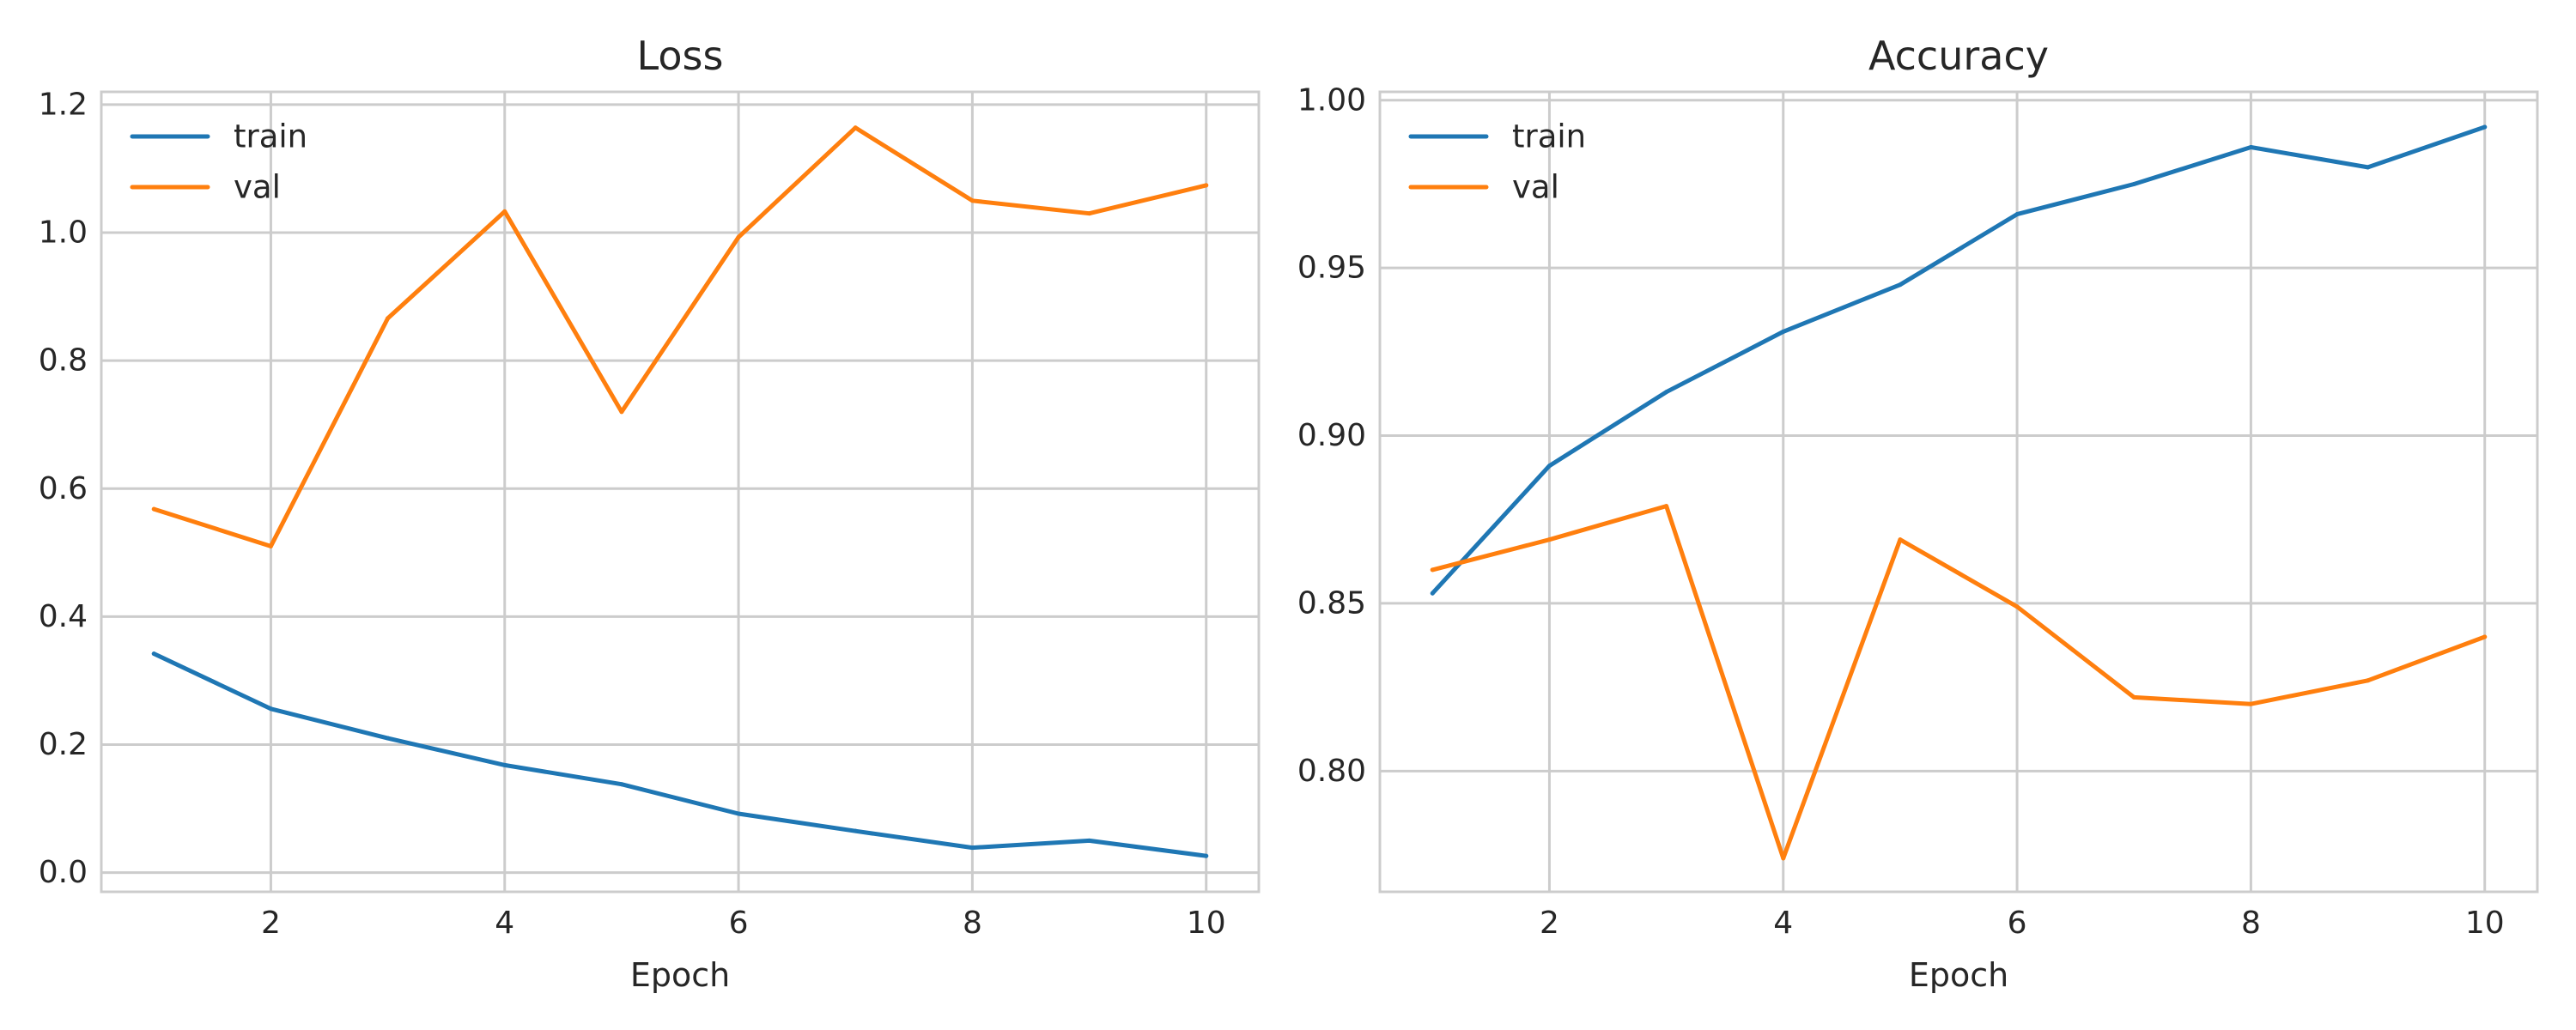 The image size is (2576, 1030). What do you see at coordinates (64, 104) in the screenshot?
I see `y-tick-label: 1.2` at bounding box center [64, 104].